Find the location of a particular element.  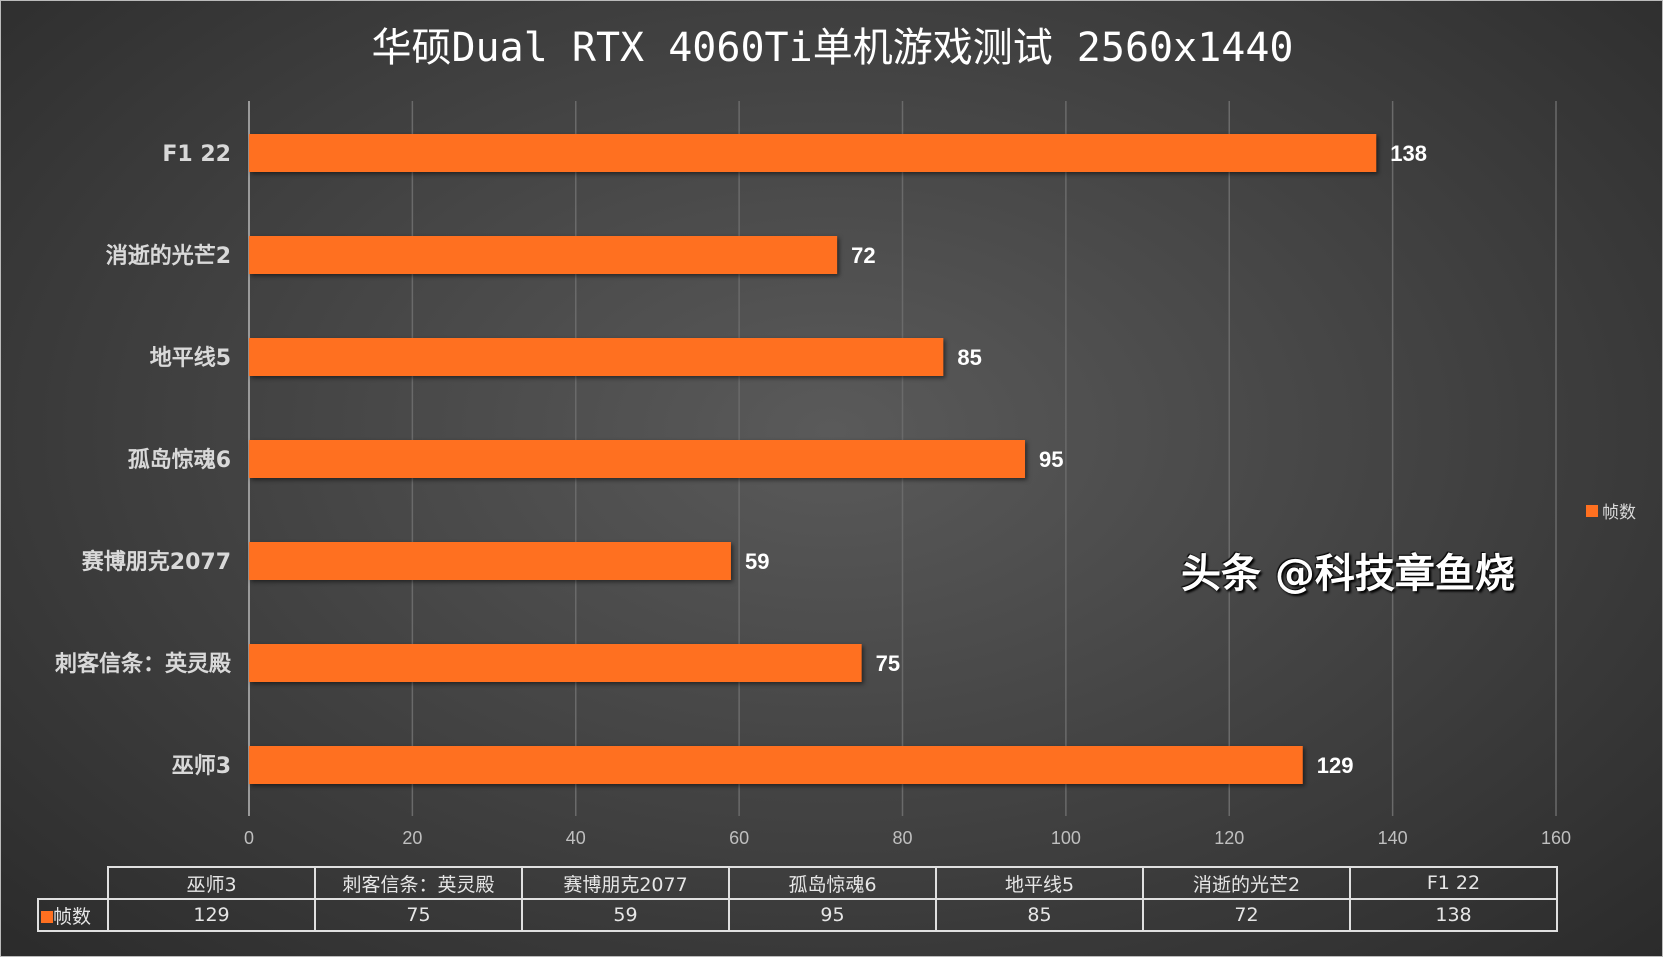

table-header-cell: 消逝的光芒2 is located at coordinates (1246, 883).